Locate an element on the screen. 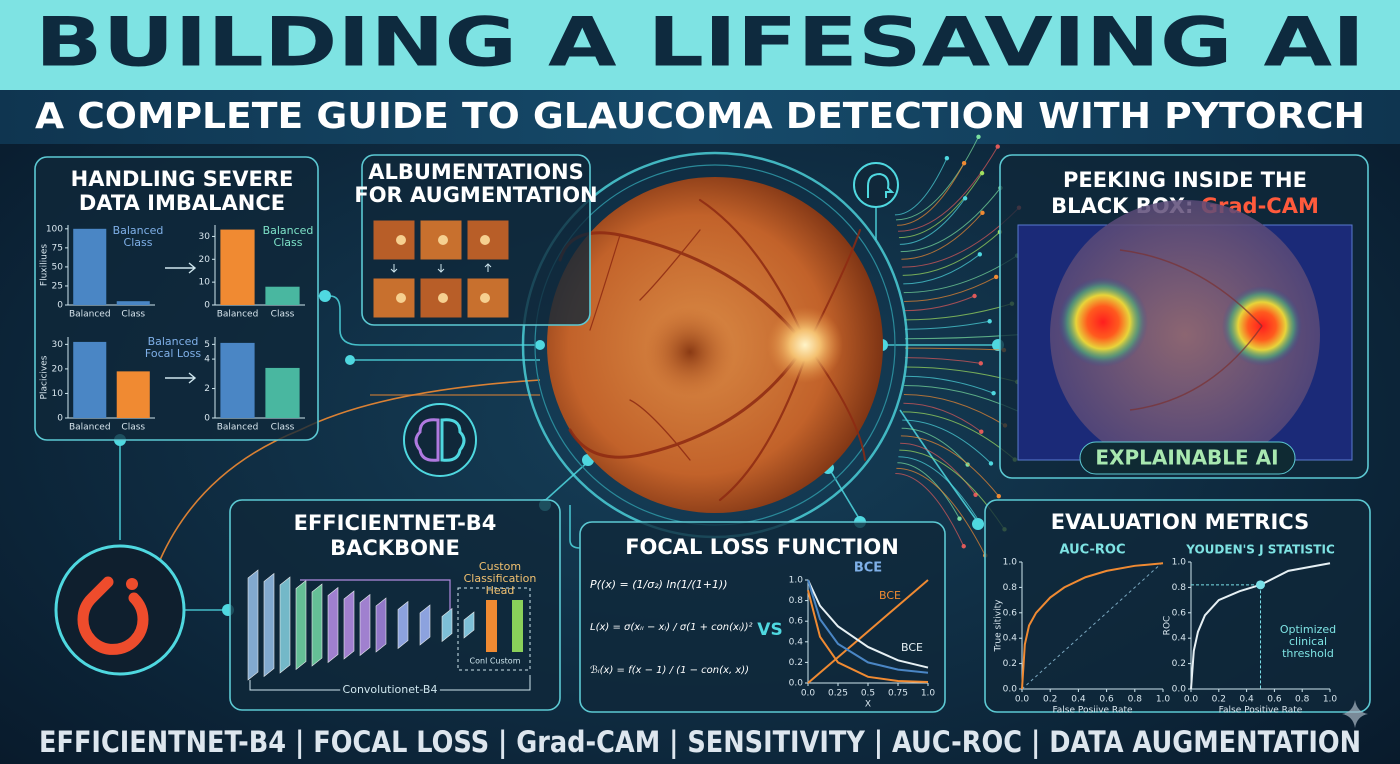 This screenshot has height=764, width=1400. network-layers is located at coordinates (361, 625).